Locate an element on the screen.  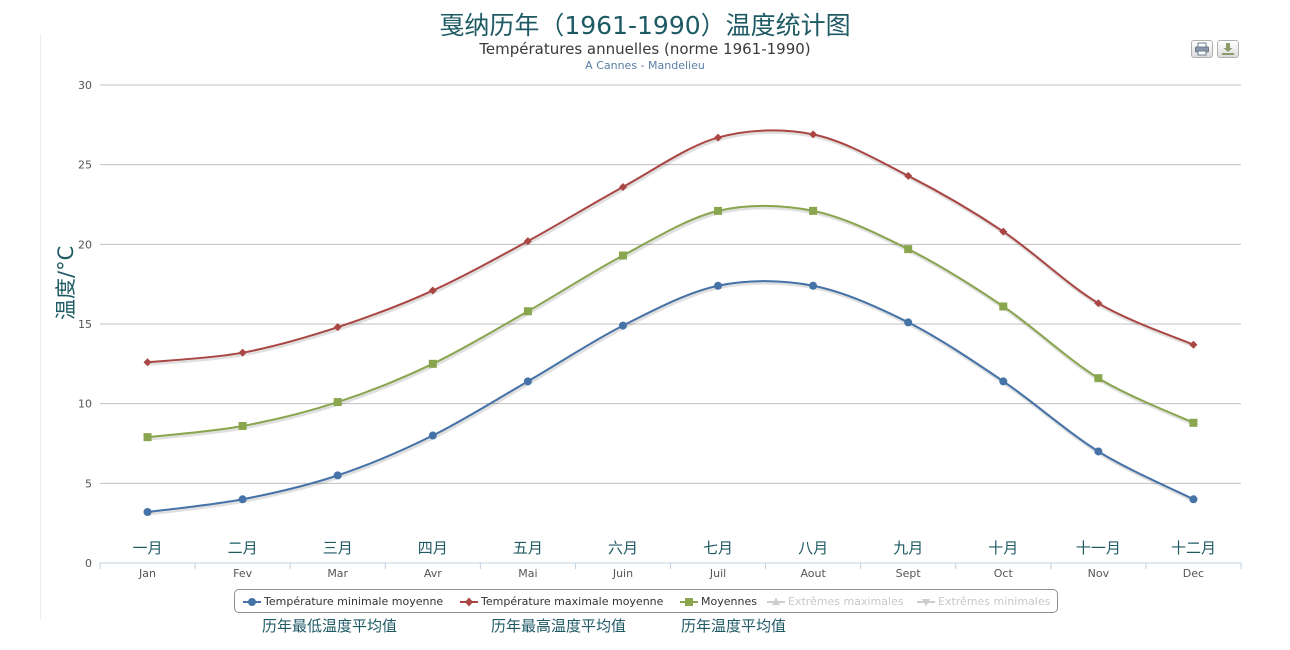
x-tick-label: Dec is located at coordinates (1193, 573).